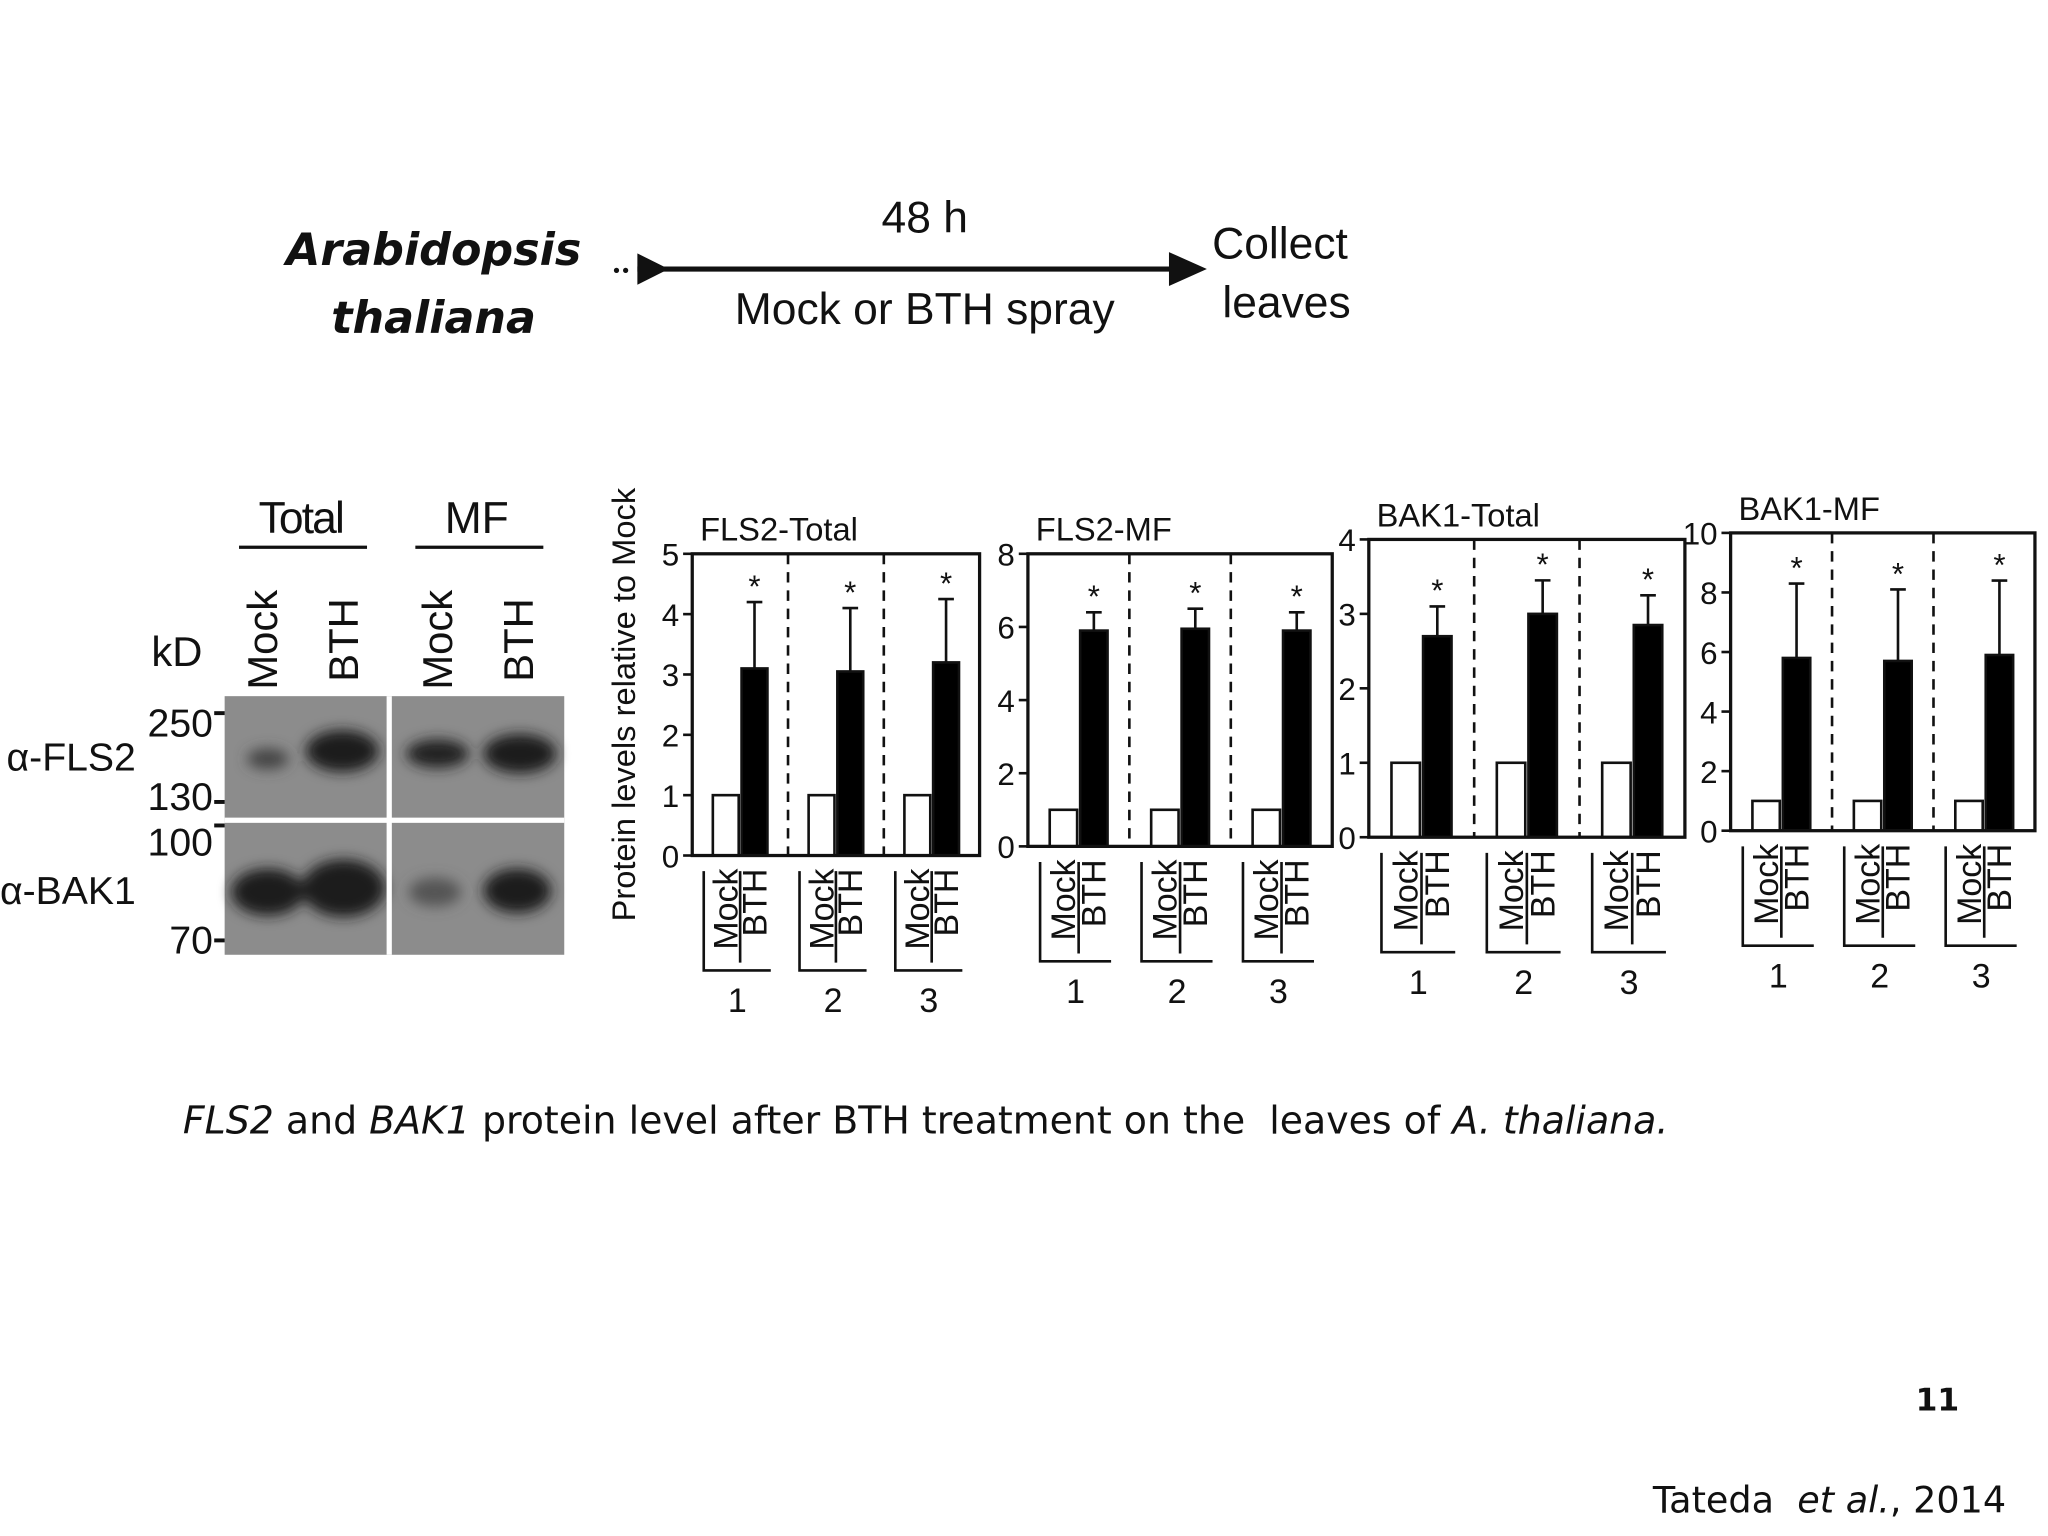  Describe the element at coordinates (180, 843) in the screenshot. I see `marker: 100` at that location.